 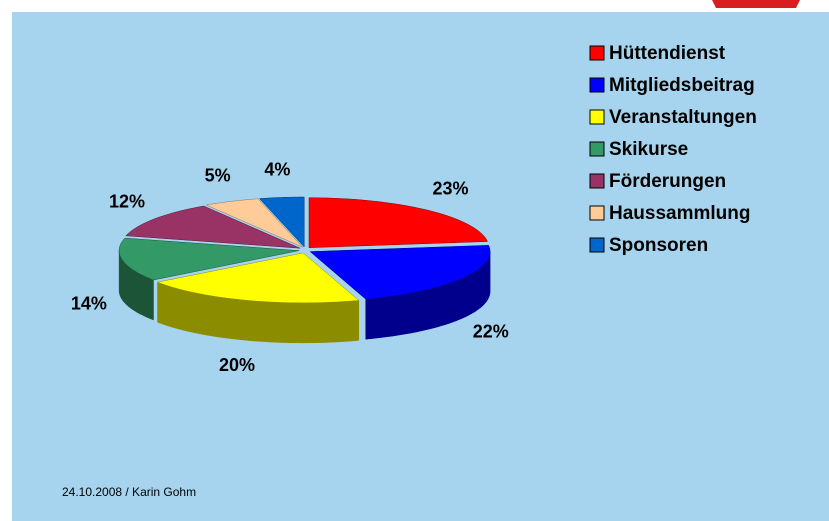 What do you see at coordinates (491, 332) in the screenshot?
I see `data-label: 22%` at bounding box center [491, 332].